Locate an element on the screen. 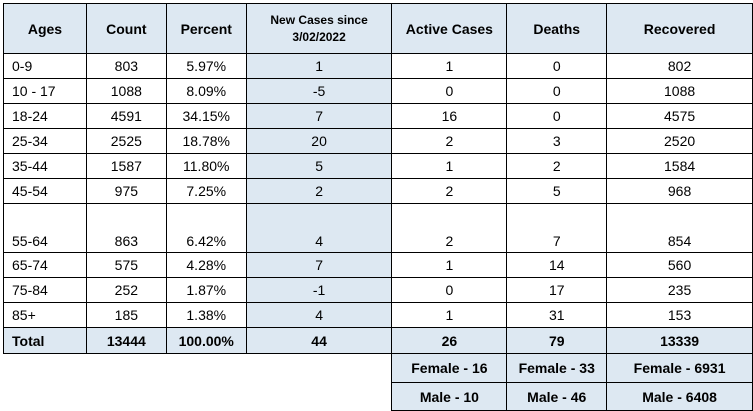 Image resolution: width=753 pixels, height=411 pixels. table-row: 45-54 975 7.25% 2 2 5 968 is located at coordinates (378, 191).